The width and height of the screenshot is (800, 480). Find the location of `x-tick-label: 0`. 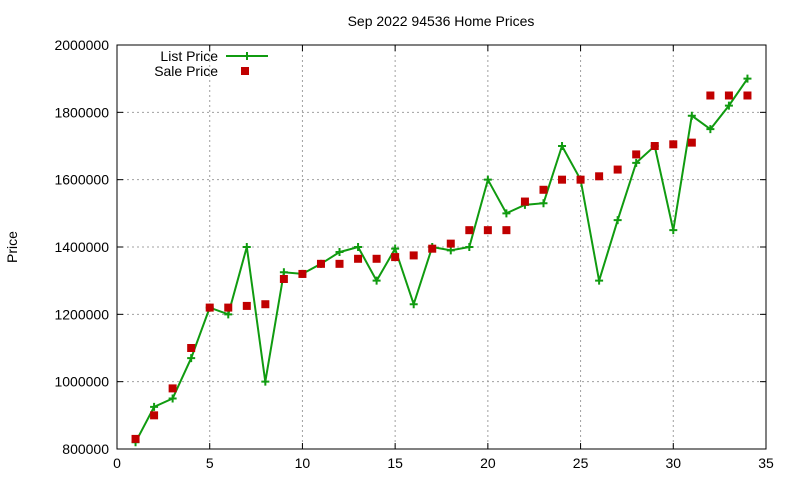

x-tick-label: 0 is located at coordinates (117, 463).